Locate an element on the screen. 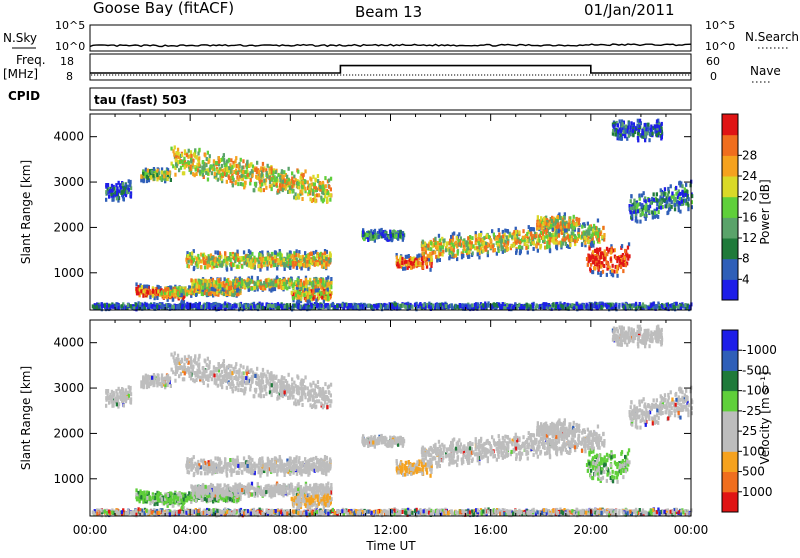 This screenshot has width=800, height=558. cpid-value: tau (fast) 503 is located at coordinates (140, 100).